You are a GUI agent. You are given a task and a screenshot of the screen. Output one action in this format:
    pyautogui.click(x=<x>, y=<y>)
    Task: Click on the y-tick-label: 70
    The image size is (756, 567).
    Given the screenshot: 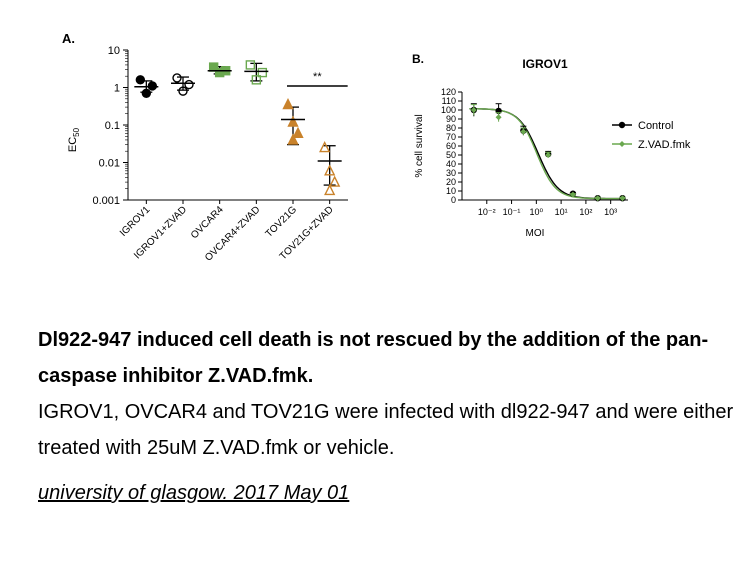 What is the action you would take?
    pyautogui.click(x=451, y=137)
    